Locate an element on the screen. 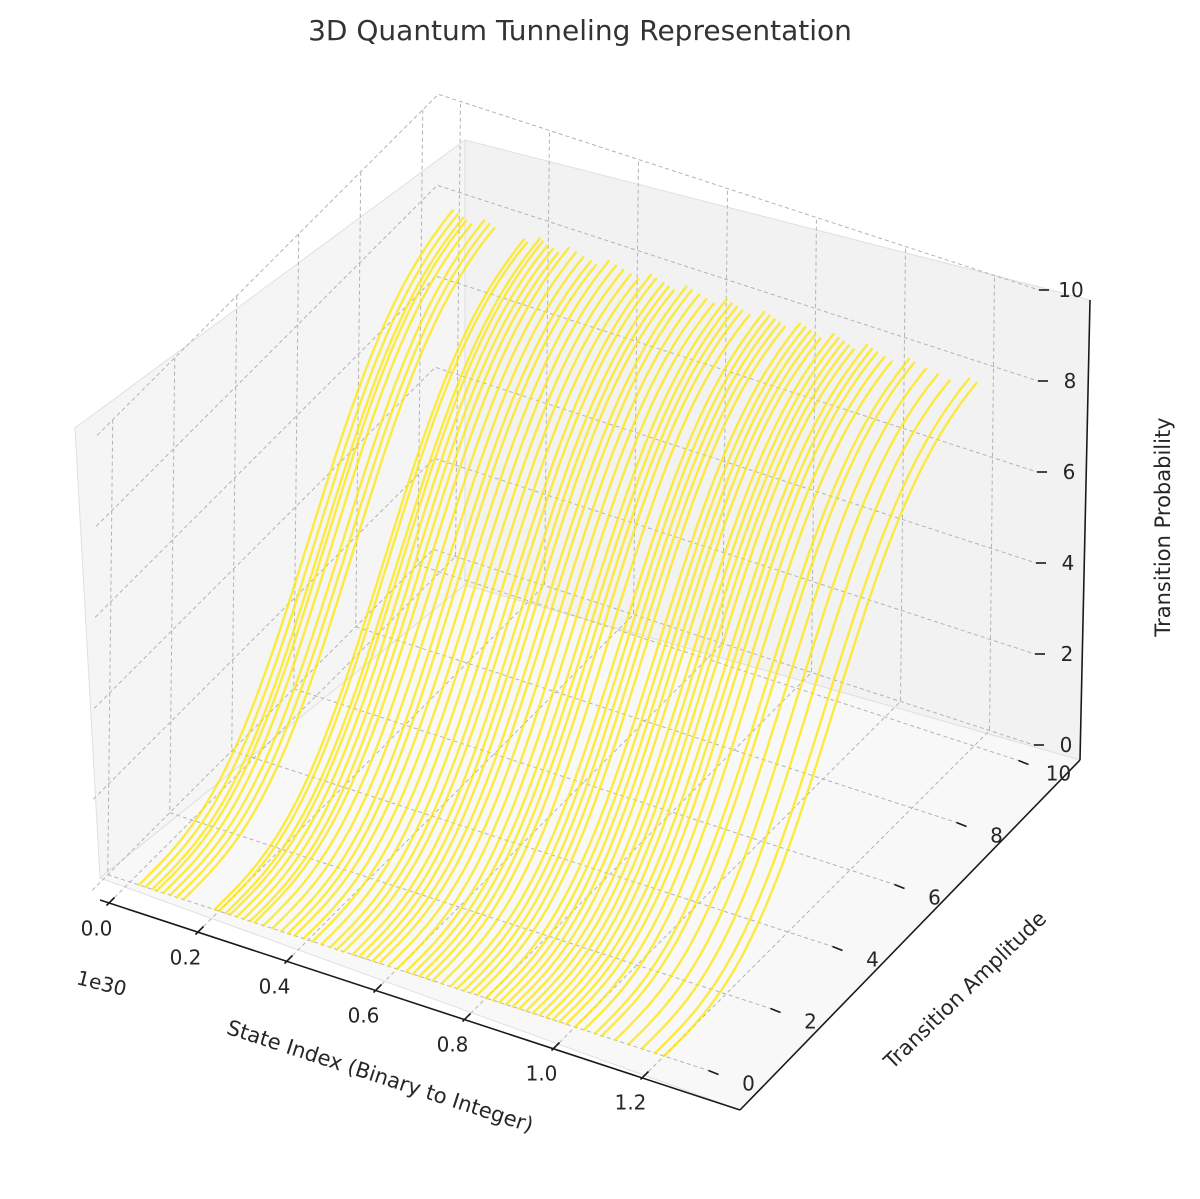  z-axis-line is located at coordinates (1085, 530).